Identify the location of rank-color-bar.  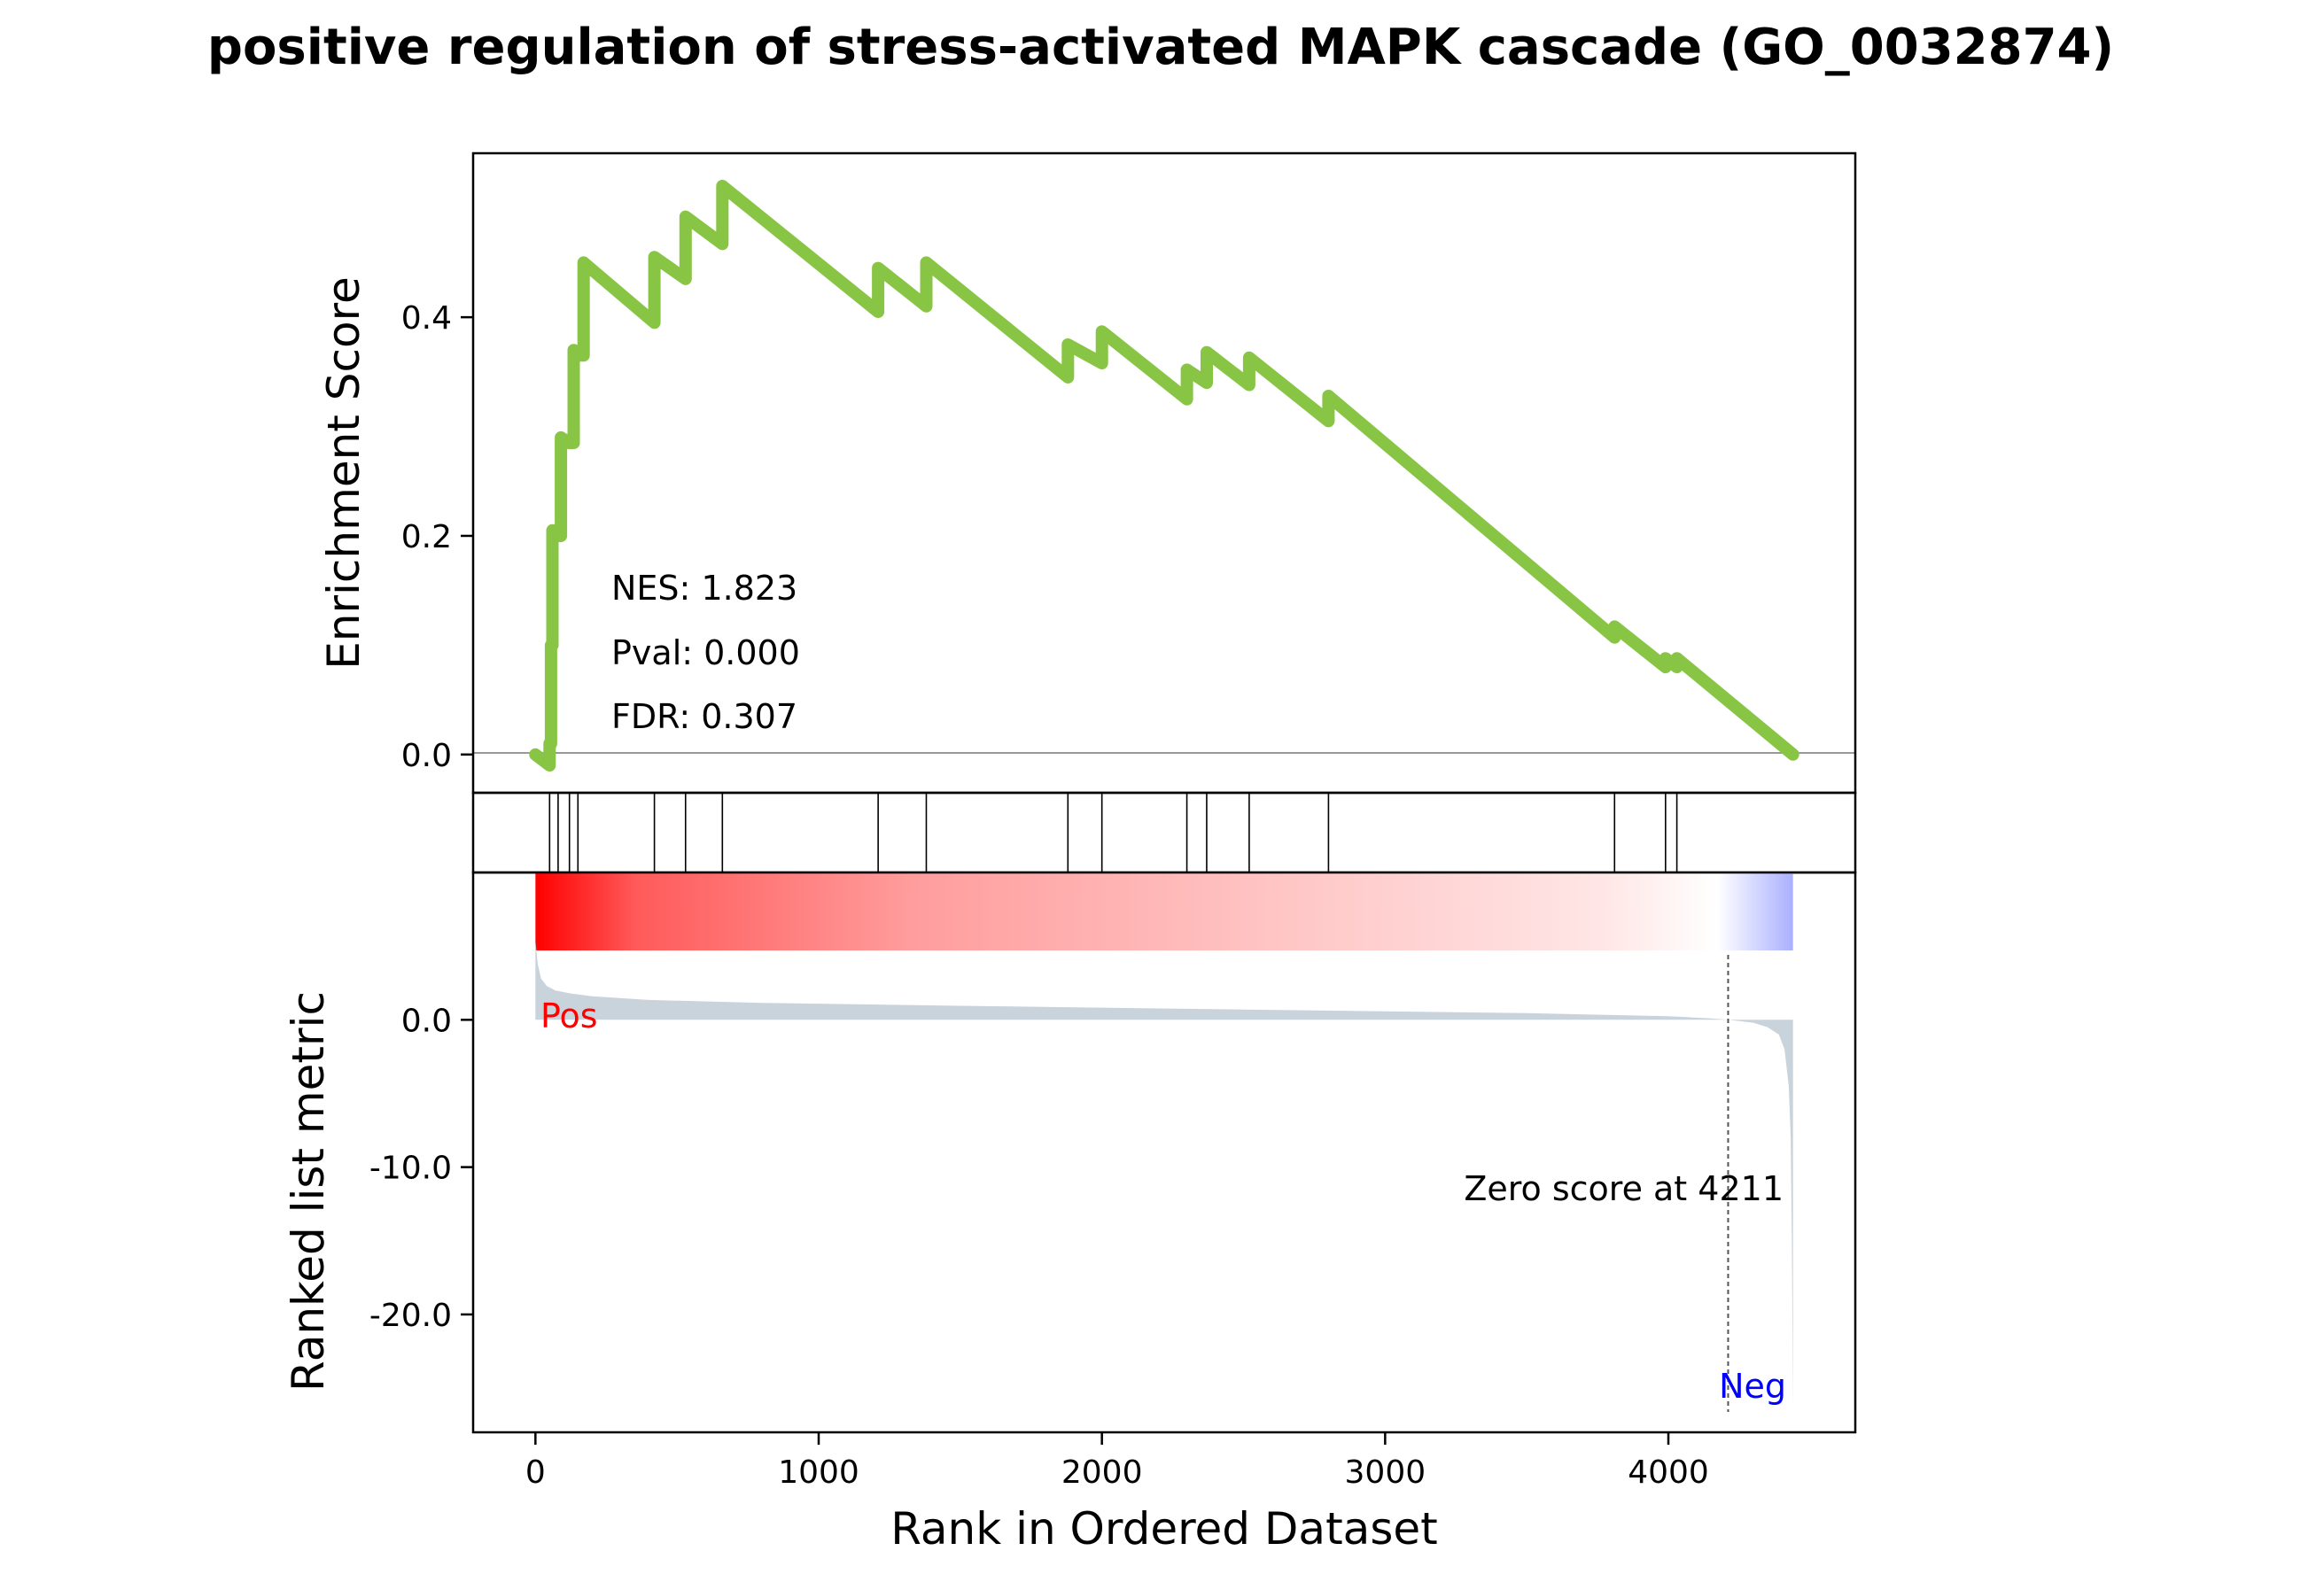
(1164, 911).